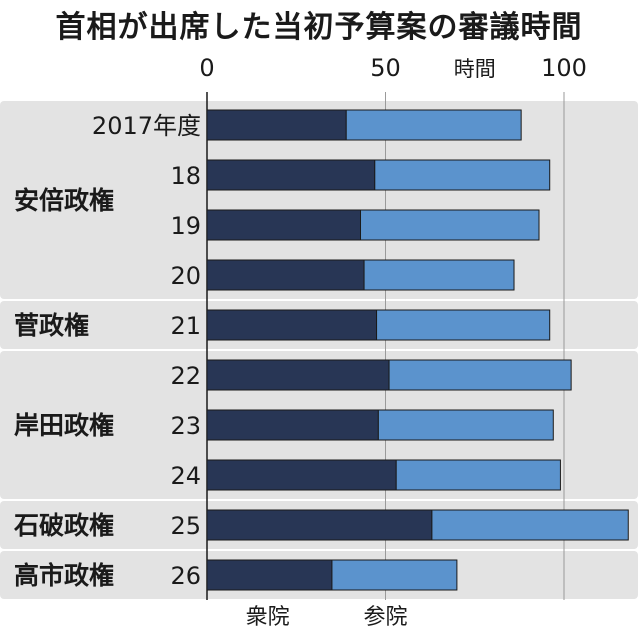 This screenshot has width=638, height=637. Describe the element at coordinates (51, 325) in the screenshot. I see `group-label: 菅政権` at that location.